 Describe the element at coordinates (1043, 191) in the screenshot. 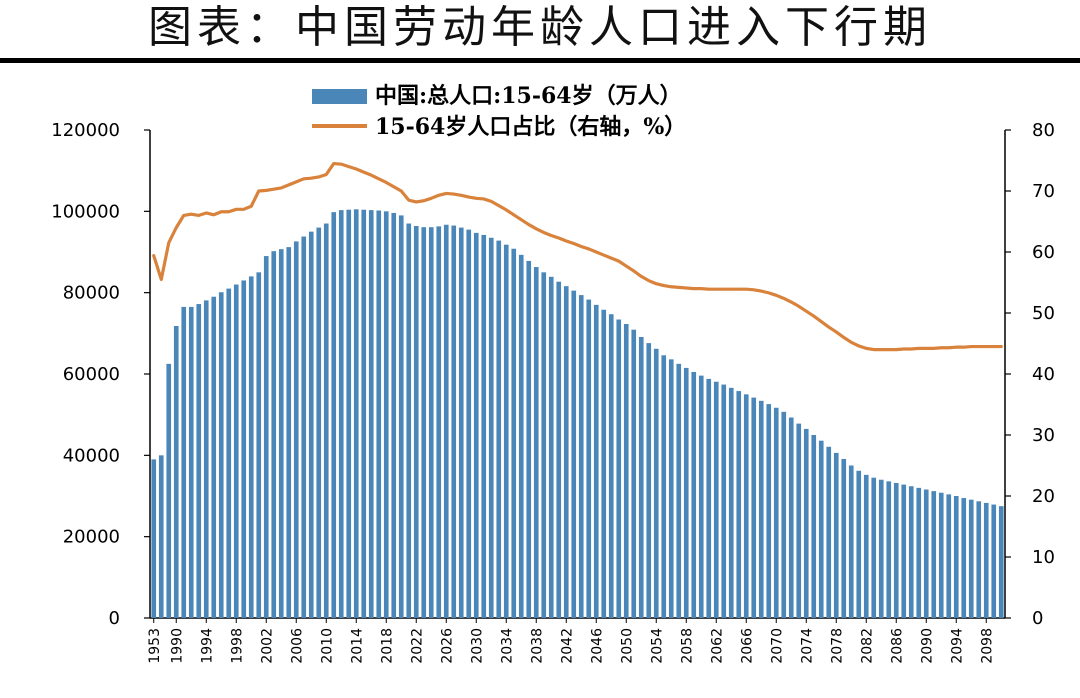

I see `y-right-tick-label: 70` at that location.